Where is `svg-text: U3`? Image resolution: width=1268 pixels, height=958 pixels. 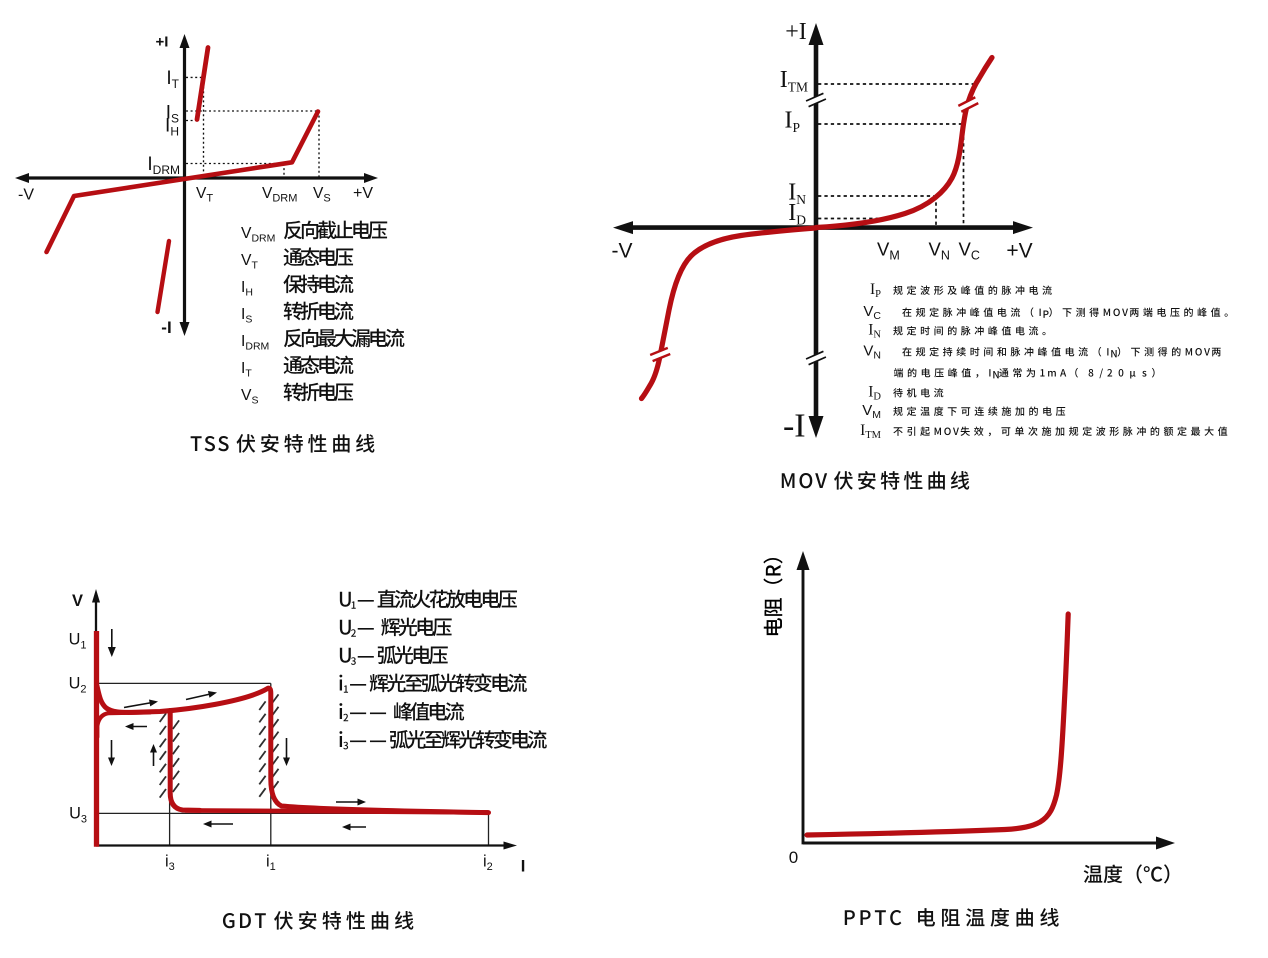
svg-text: U3 is located at coordinates (78, 815).